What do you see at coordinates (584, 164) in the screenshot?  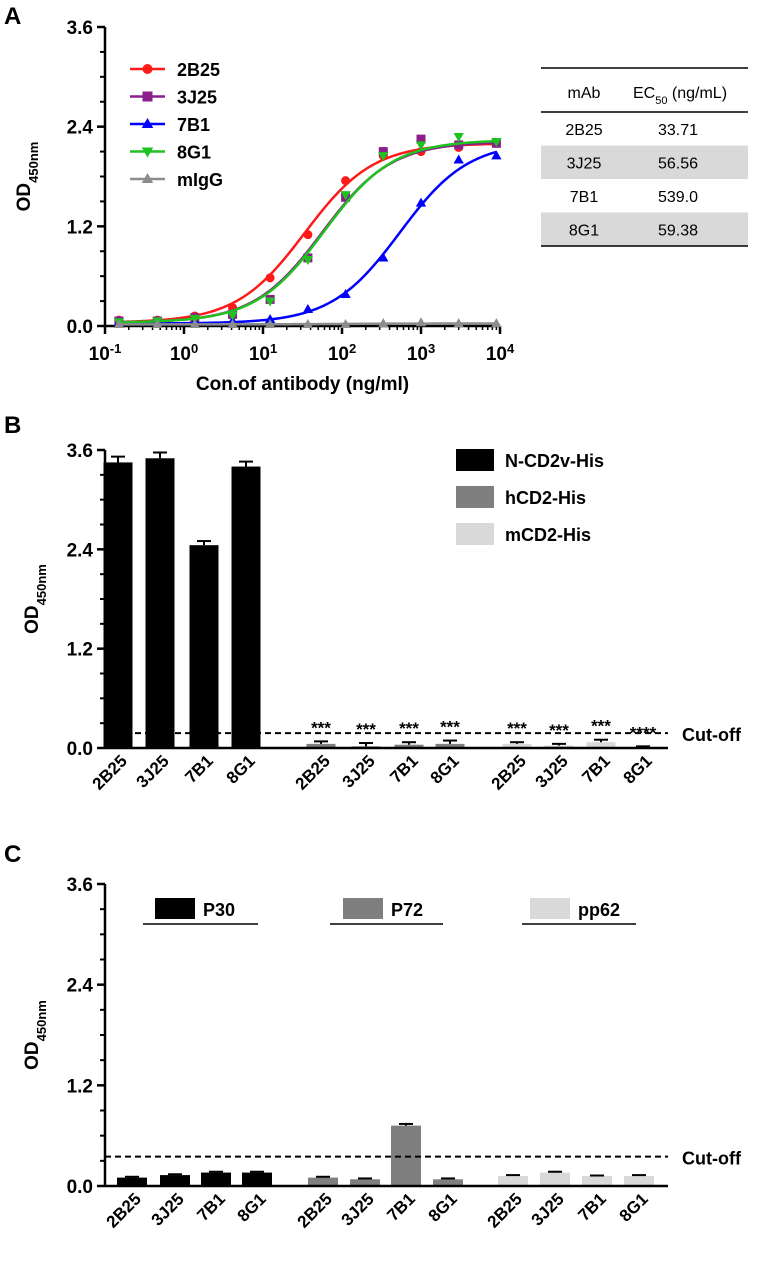 I see `table-cell-mab: 3J25` at bounding box center [584, 164].